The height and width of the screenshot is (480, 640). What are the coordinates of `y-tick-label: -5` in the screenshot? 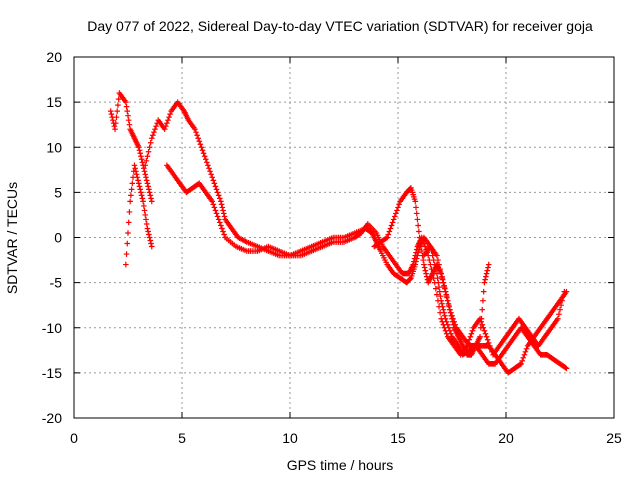 It's located at (56, 283).